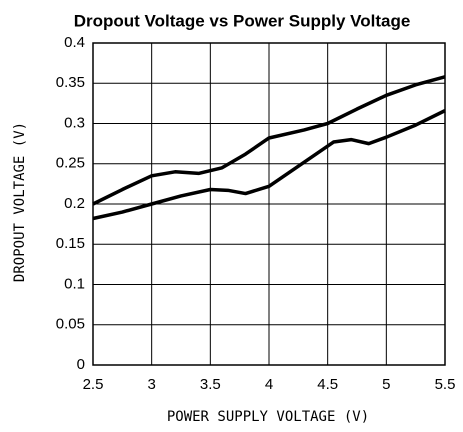 The image size is (463, 432). I want to click on x-tick-label: 5, so click(386, 384).